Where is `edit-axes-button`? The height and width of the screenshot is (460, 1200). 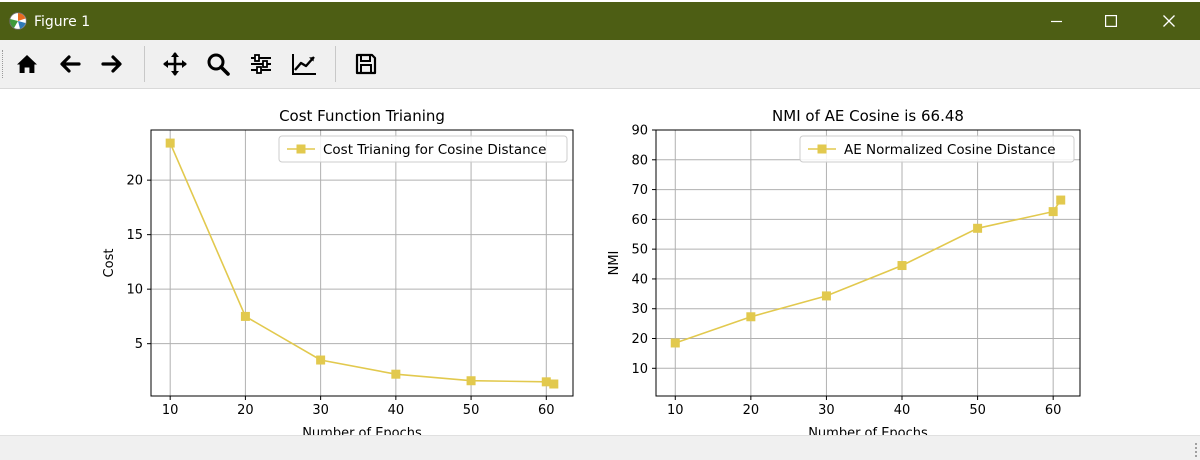 edit-axes-button is located at coordinates (304, 64).